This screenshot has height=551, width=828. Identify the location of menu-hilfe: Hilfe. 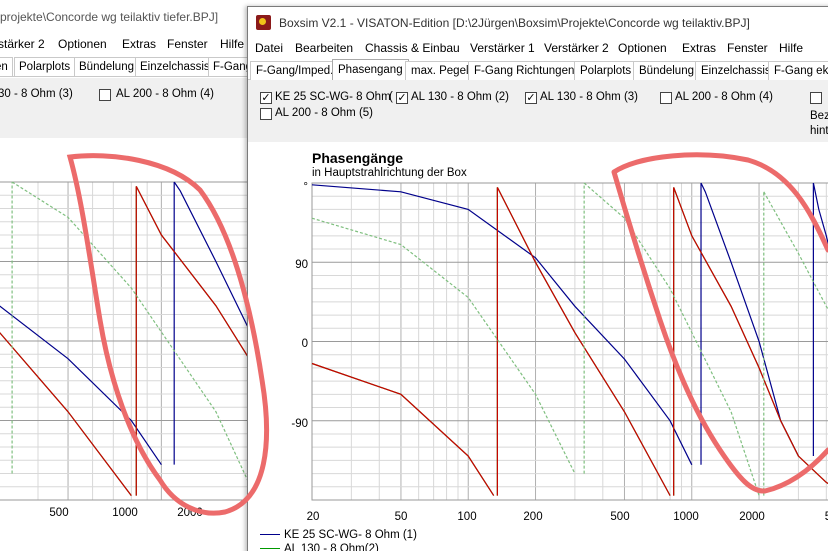
(791, 48).